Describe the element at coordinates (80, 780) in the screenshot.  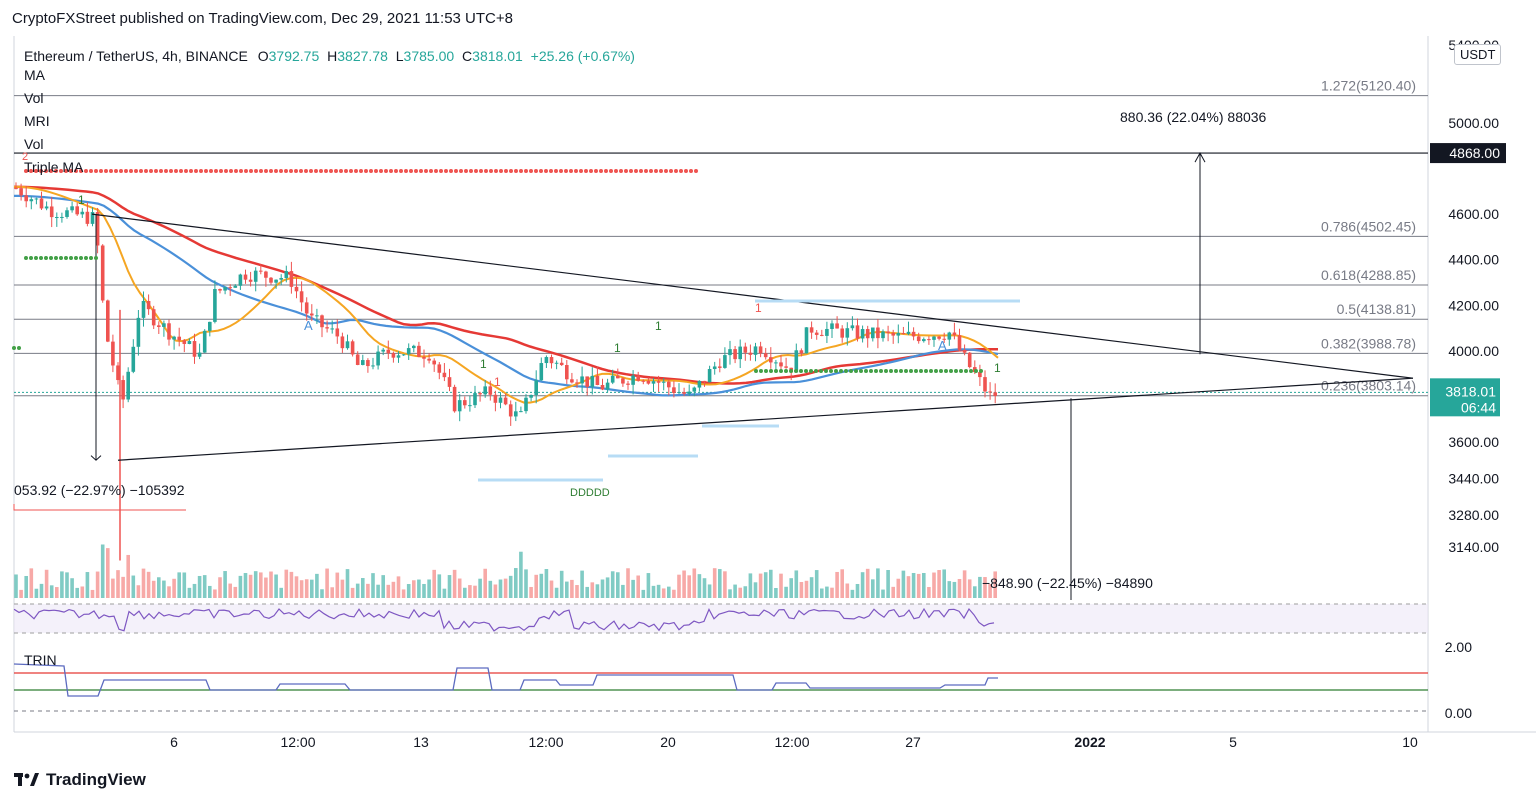
I see `footer-brand: TradingView` at that location.